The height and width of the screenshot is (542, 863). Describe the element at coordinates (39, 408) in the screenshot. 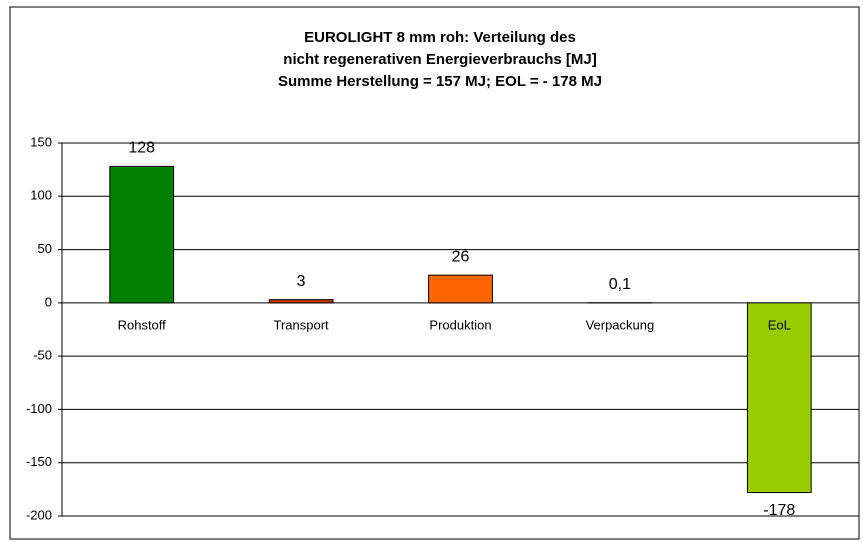

I see `y-tick-label: -100` at that location.